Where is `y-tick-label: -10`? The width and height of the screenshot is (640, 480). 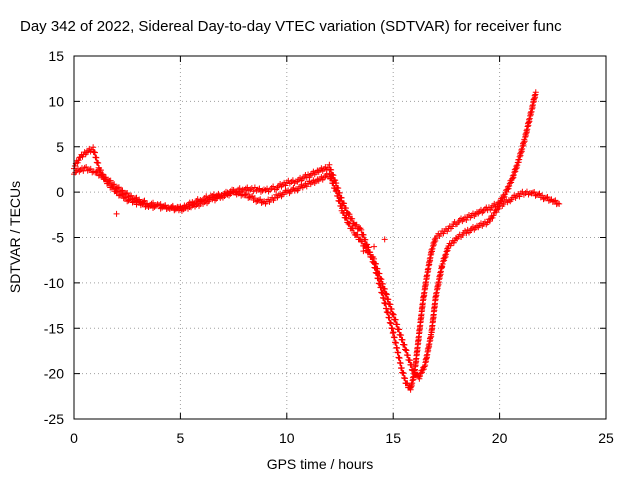
y-tick-label: -10 is located at coordinates (54, 283).